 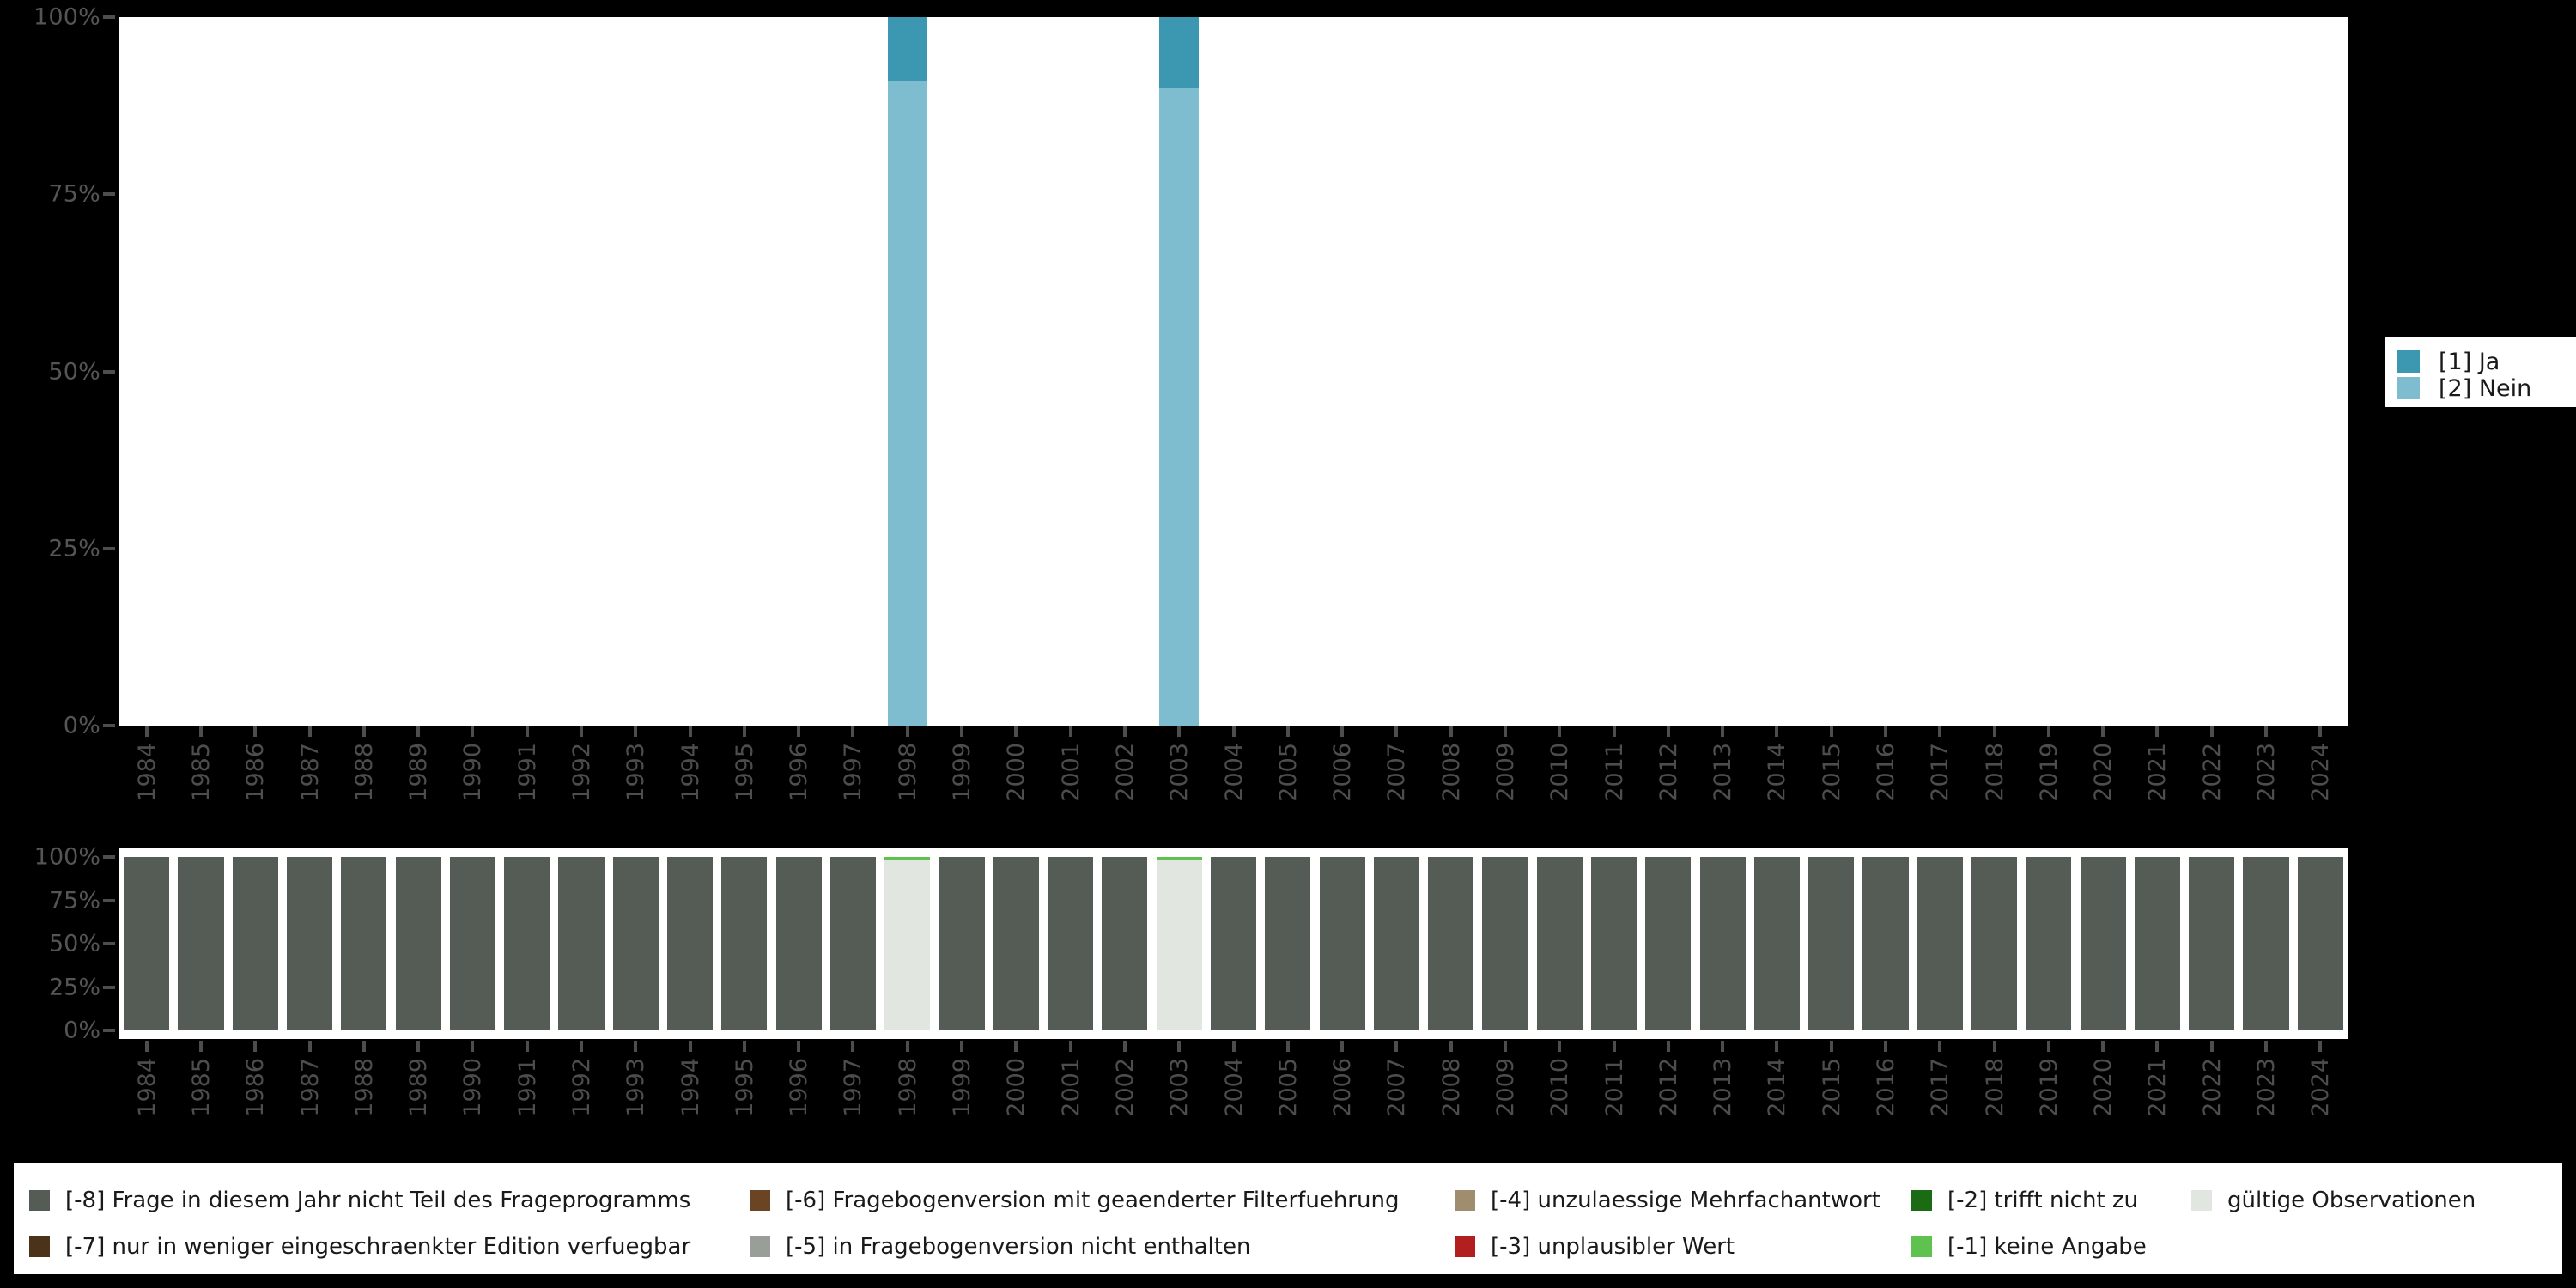 I want to click on bottom-x-tick-label: 1988, so click(x=364, y=1087).